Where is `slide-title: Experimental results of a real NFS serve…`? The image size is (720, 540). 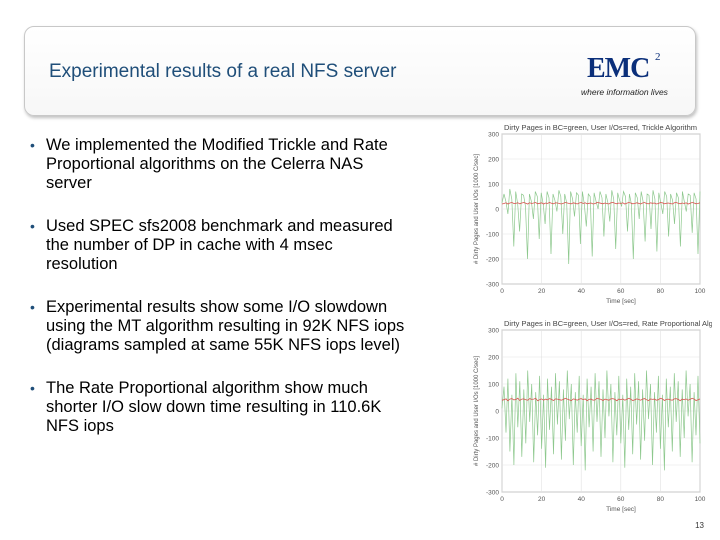 slide-title: Experimental results of a real NFS serve… is located at coordinates (223, 71).